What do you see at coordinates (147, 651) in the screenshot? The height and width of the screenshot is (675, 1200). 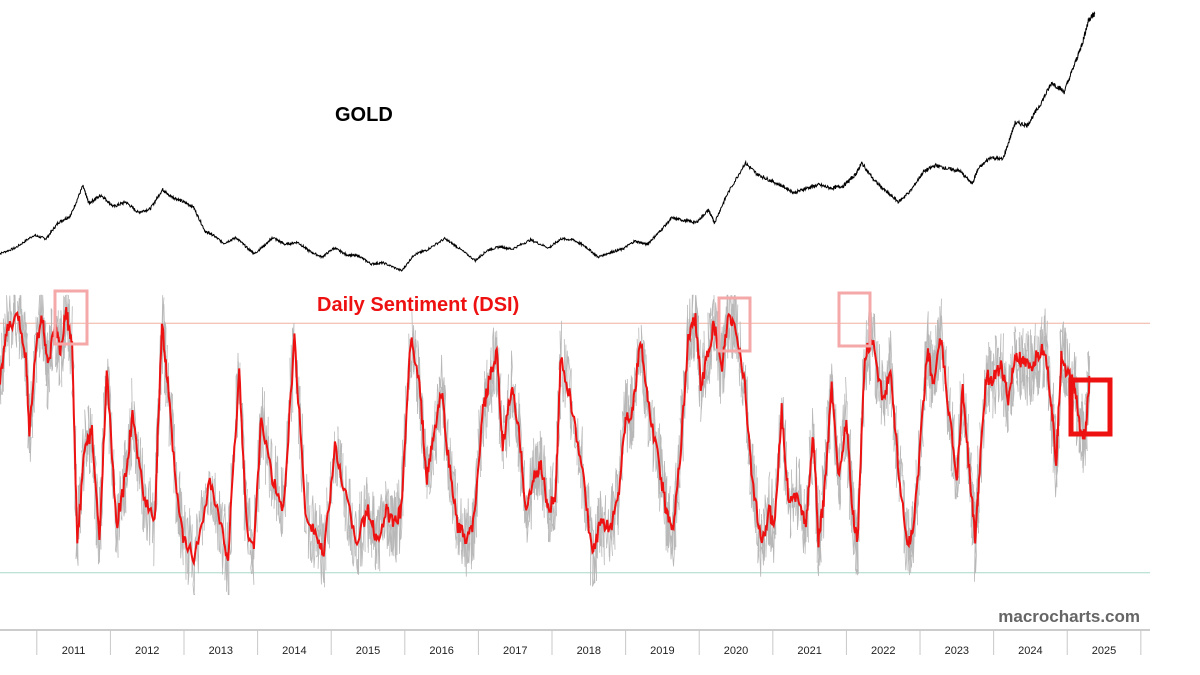 I see `x-tick-label-2012: 2012` at bounding box center [147, 651].